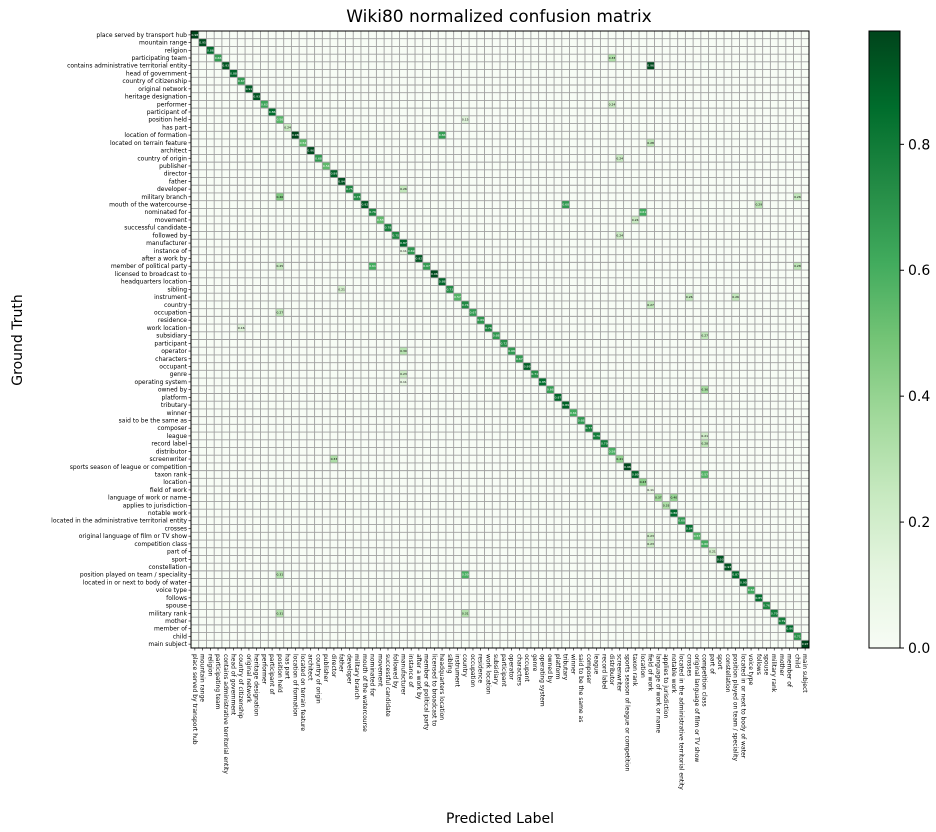  Describe the element at coordinates (156, 97) in the screenshot. I see `y-tick-label: heritage designation` at that location.